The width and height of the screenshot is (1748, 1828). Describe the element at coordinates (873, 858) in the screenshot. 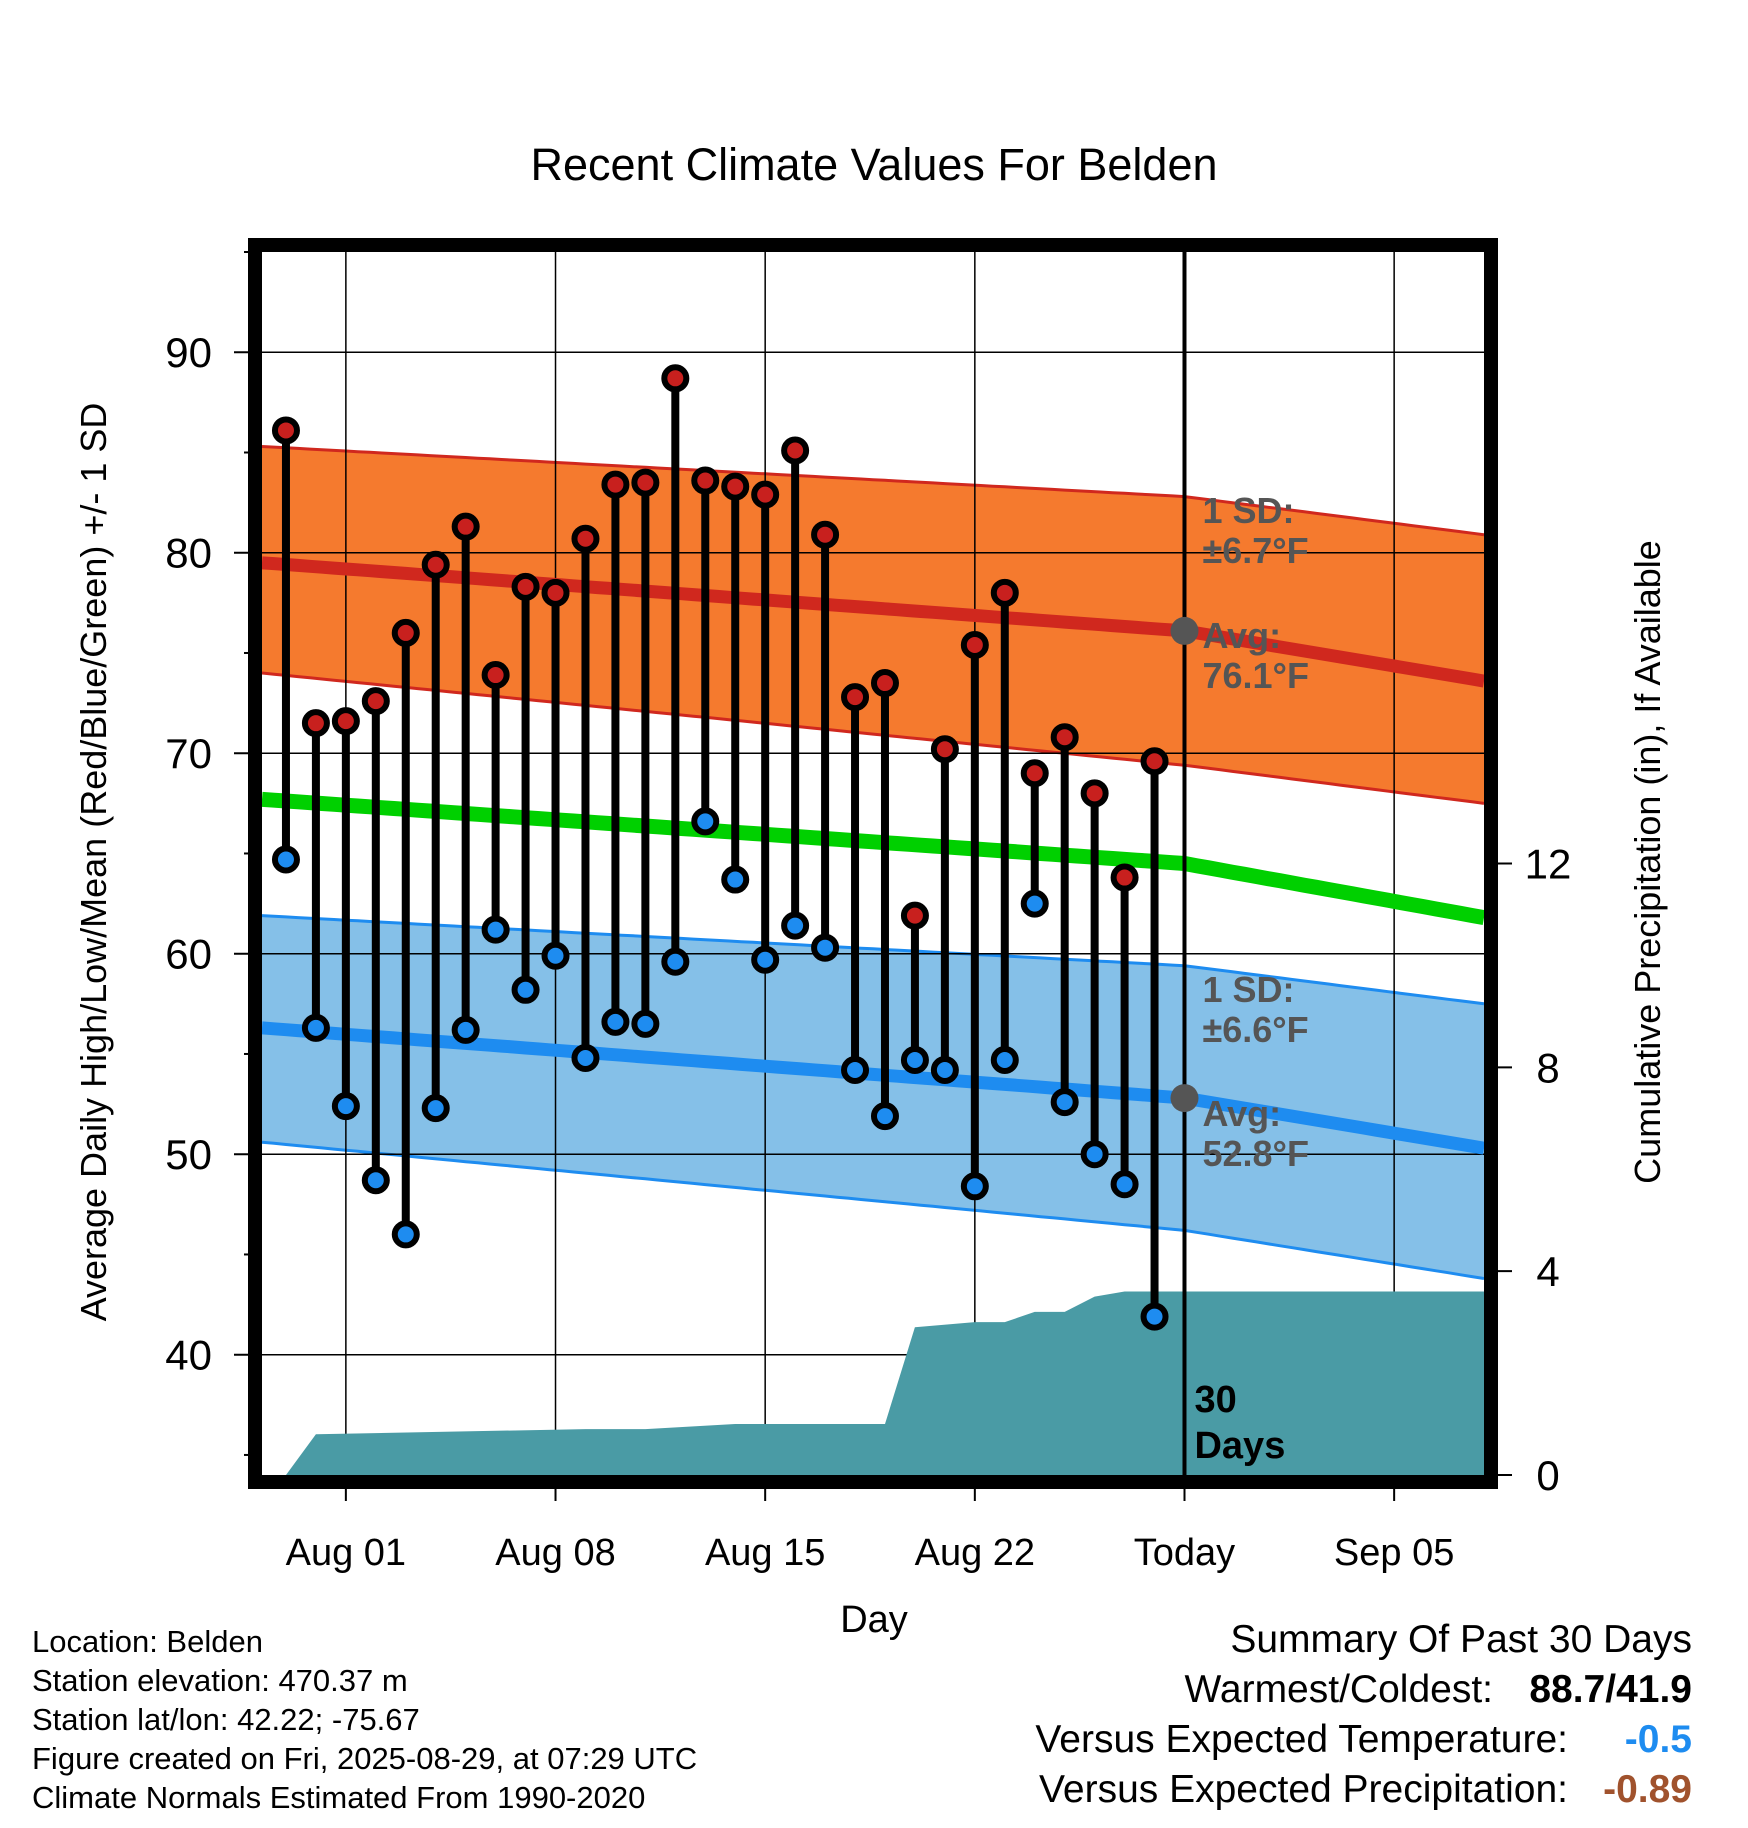

I see `mean-line` at that location.